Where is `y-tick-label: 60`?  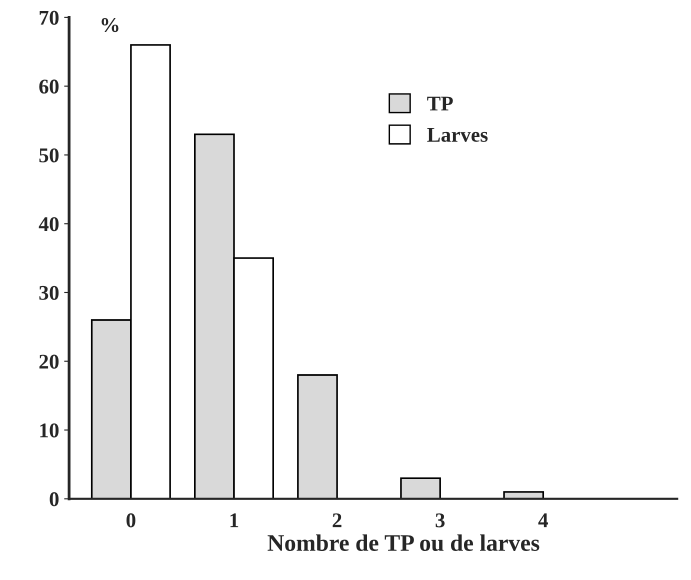 y-tick-label: 60 is located at coordinates (49, 87).